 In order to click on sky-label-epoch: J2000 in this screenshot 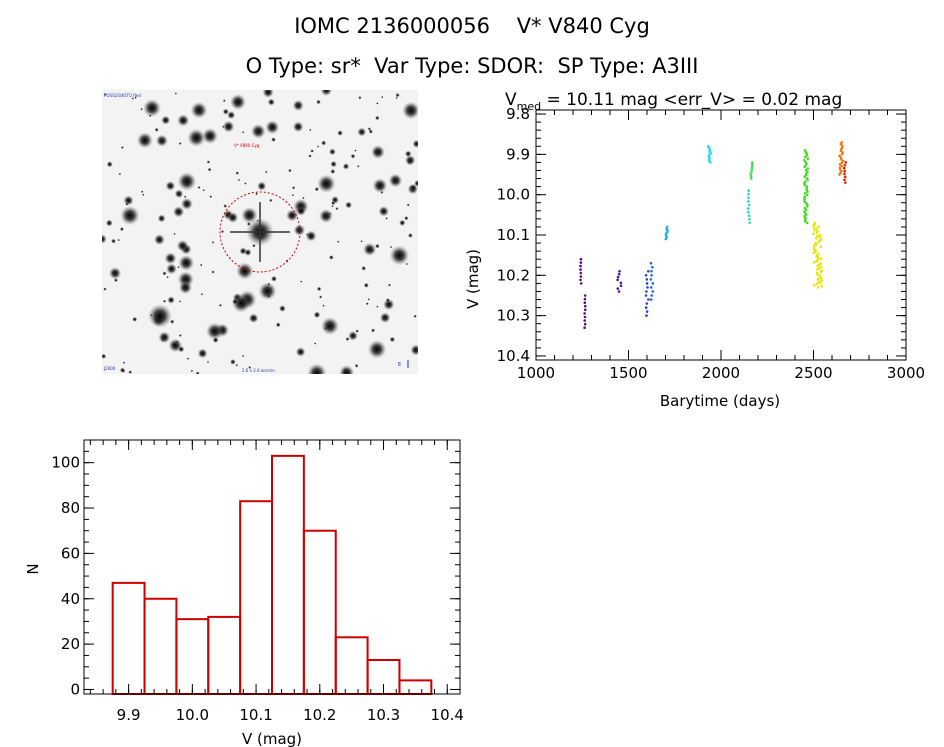, I will do `click(109, 368)`.